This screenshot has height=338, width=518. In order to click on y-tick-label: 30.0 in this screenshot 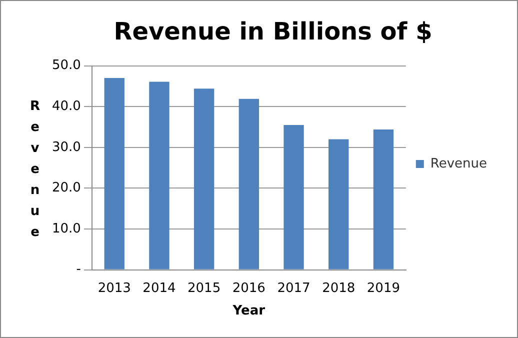, I will do `click(66, 147)`.